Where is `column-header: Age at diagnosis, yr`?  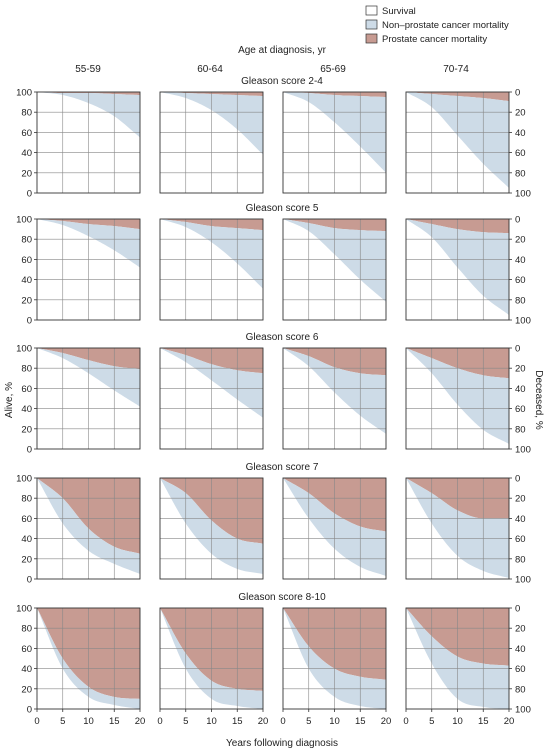 column-header: Age at diagnosis, yr is located at coordinates (282, 50).